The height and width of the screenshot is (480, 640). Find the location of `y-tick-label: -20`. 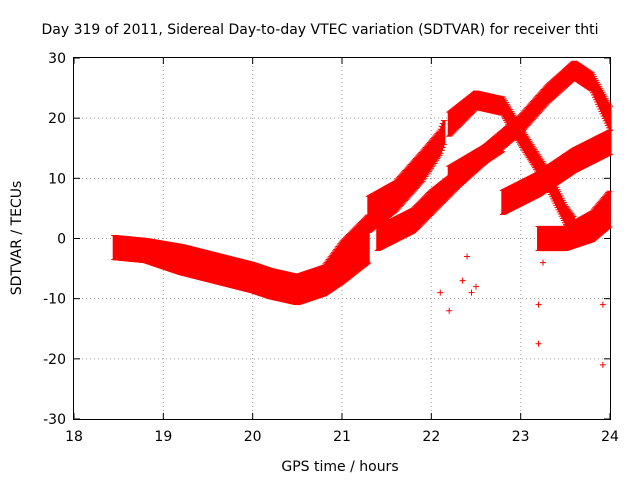

y-tick-label: -20 is located at coordinates (54, 360).